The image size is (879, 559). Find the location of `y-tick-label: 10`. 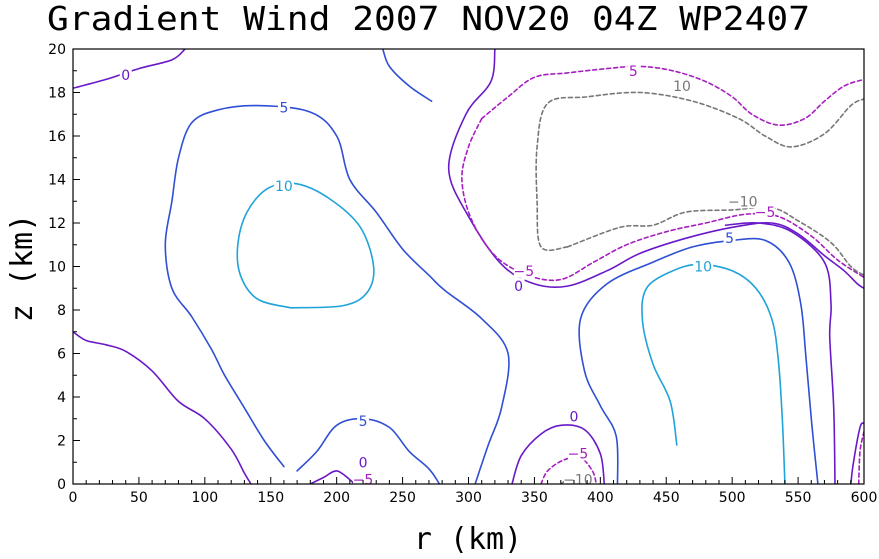

y-tick-label: 10 is located at coordinates (57, 268).